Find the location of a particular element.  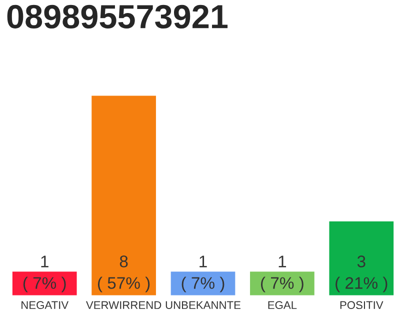

x-tick-label: POSITIV is located at coordinates (362, 305).